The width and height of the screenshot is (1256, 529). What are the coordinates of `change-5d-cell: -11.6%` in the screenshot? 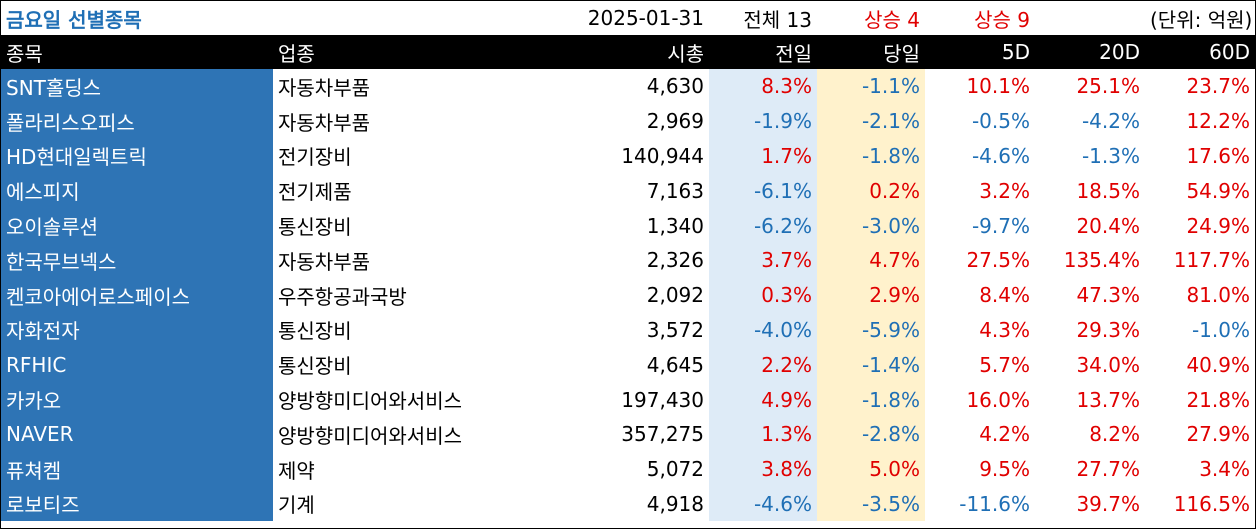 It's located at (994, 503).